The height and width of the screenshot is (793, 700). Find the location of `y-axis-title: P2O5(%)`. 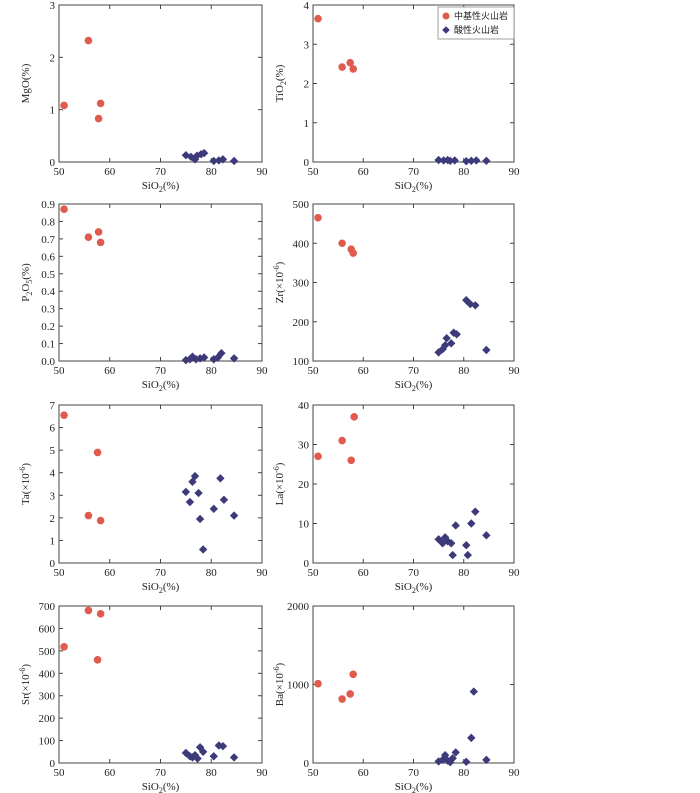

y-axis-title: P2O5(%) is located at coordinates (27, 282).